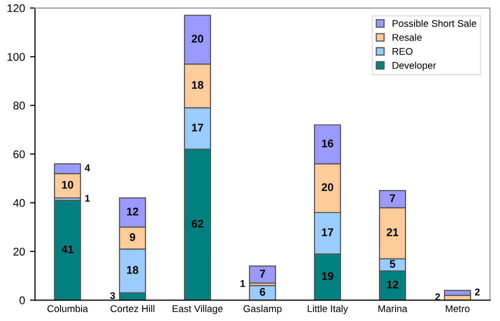 The height and width of the screenshot is (321, 500). I want to click on y-tick-label: 20, so click(19, 252).